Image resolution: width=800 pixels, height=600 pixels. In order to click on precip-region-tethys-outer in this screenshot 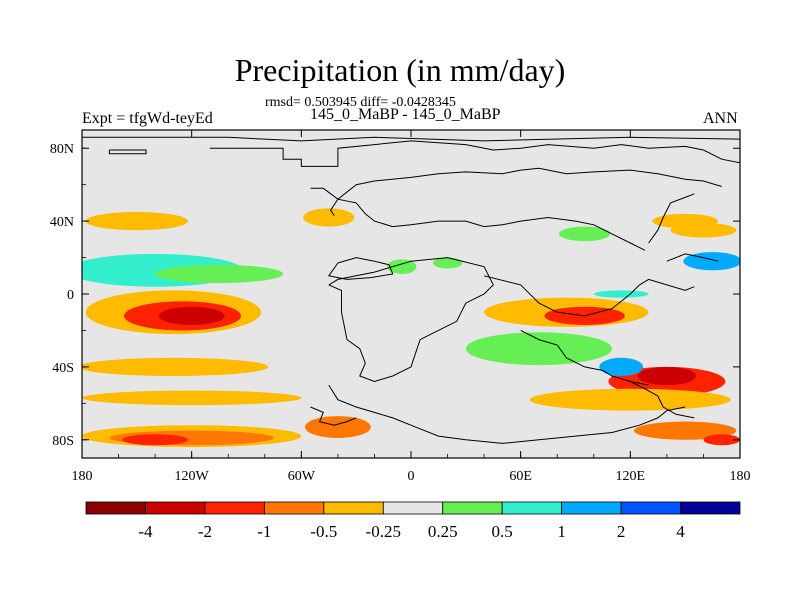, I will do `click(539, 349)`.